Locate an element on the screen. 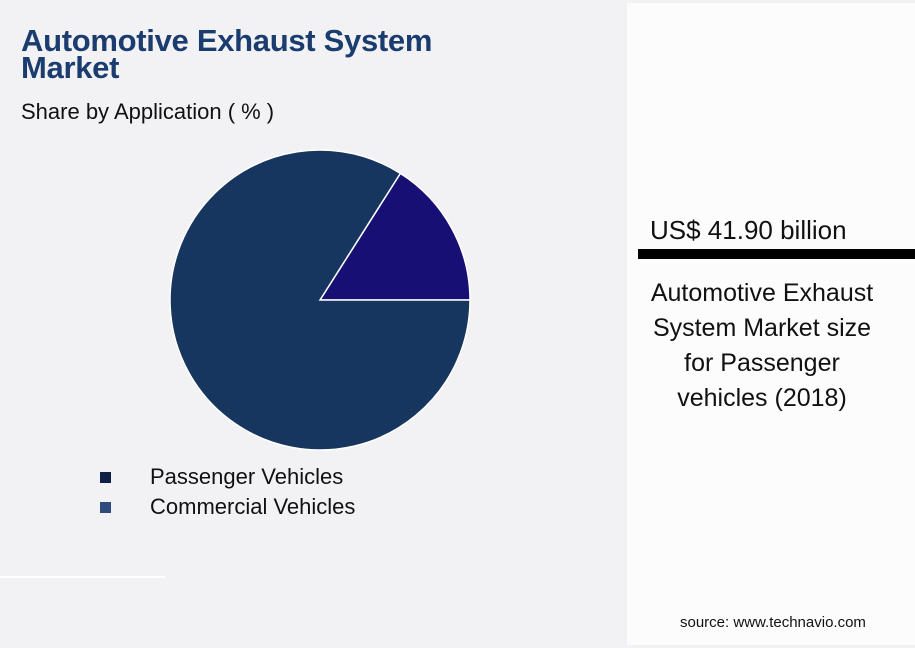  legend-label: Passenger Vehicles is located at coordinates (247, 476).